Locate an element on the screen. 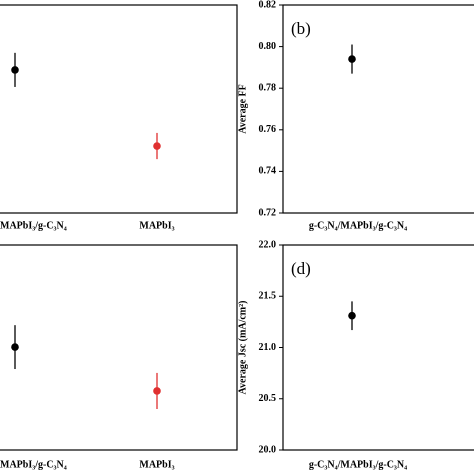 The width and height of the screenshot is (474, 474). y-tick-label: 20.5 is located at coordinates (268, 398).